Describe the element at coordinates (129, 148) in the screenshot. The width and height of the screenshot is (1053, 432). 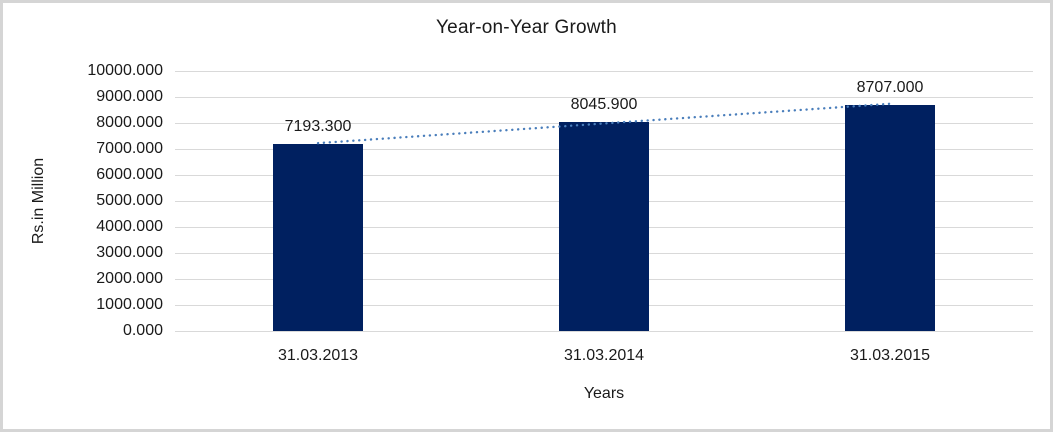
I see `y-tick-label: 7000.000` at that location.